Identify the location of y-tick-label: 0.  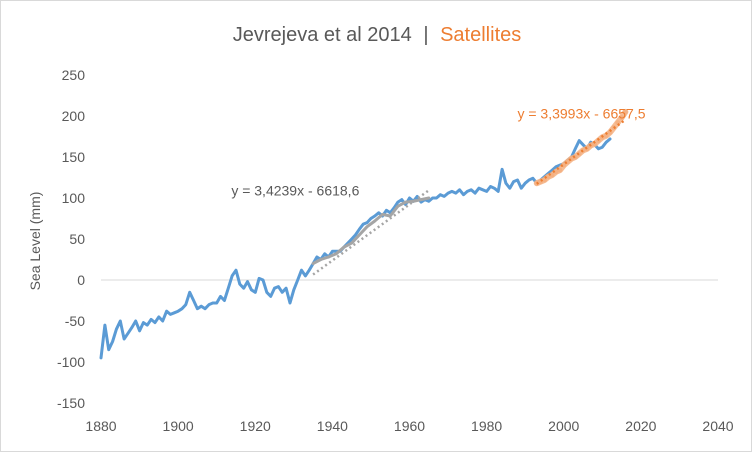
(81, 280).